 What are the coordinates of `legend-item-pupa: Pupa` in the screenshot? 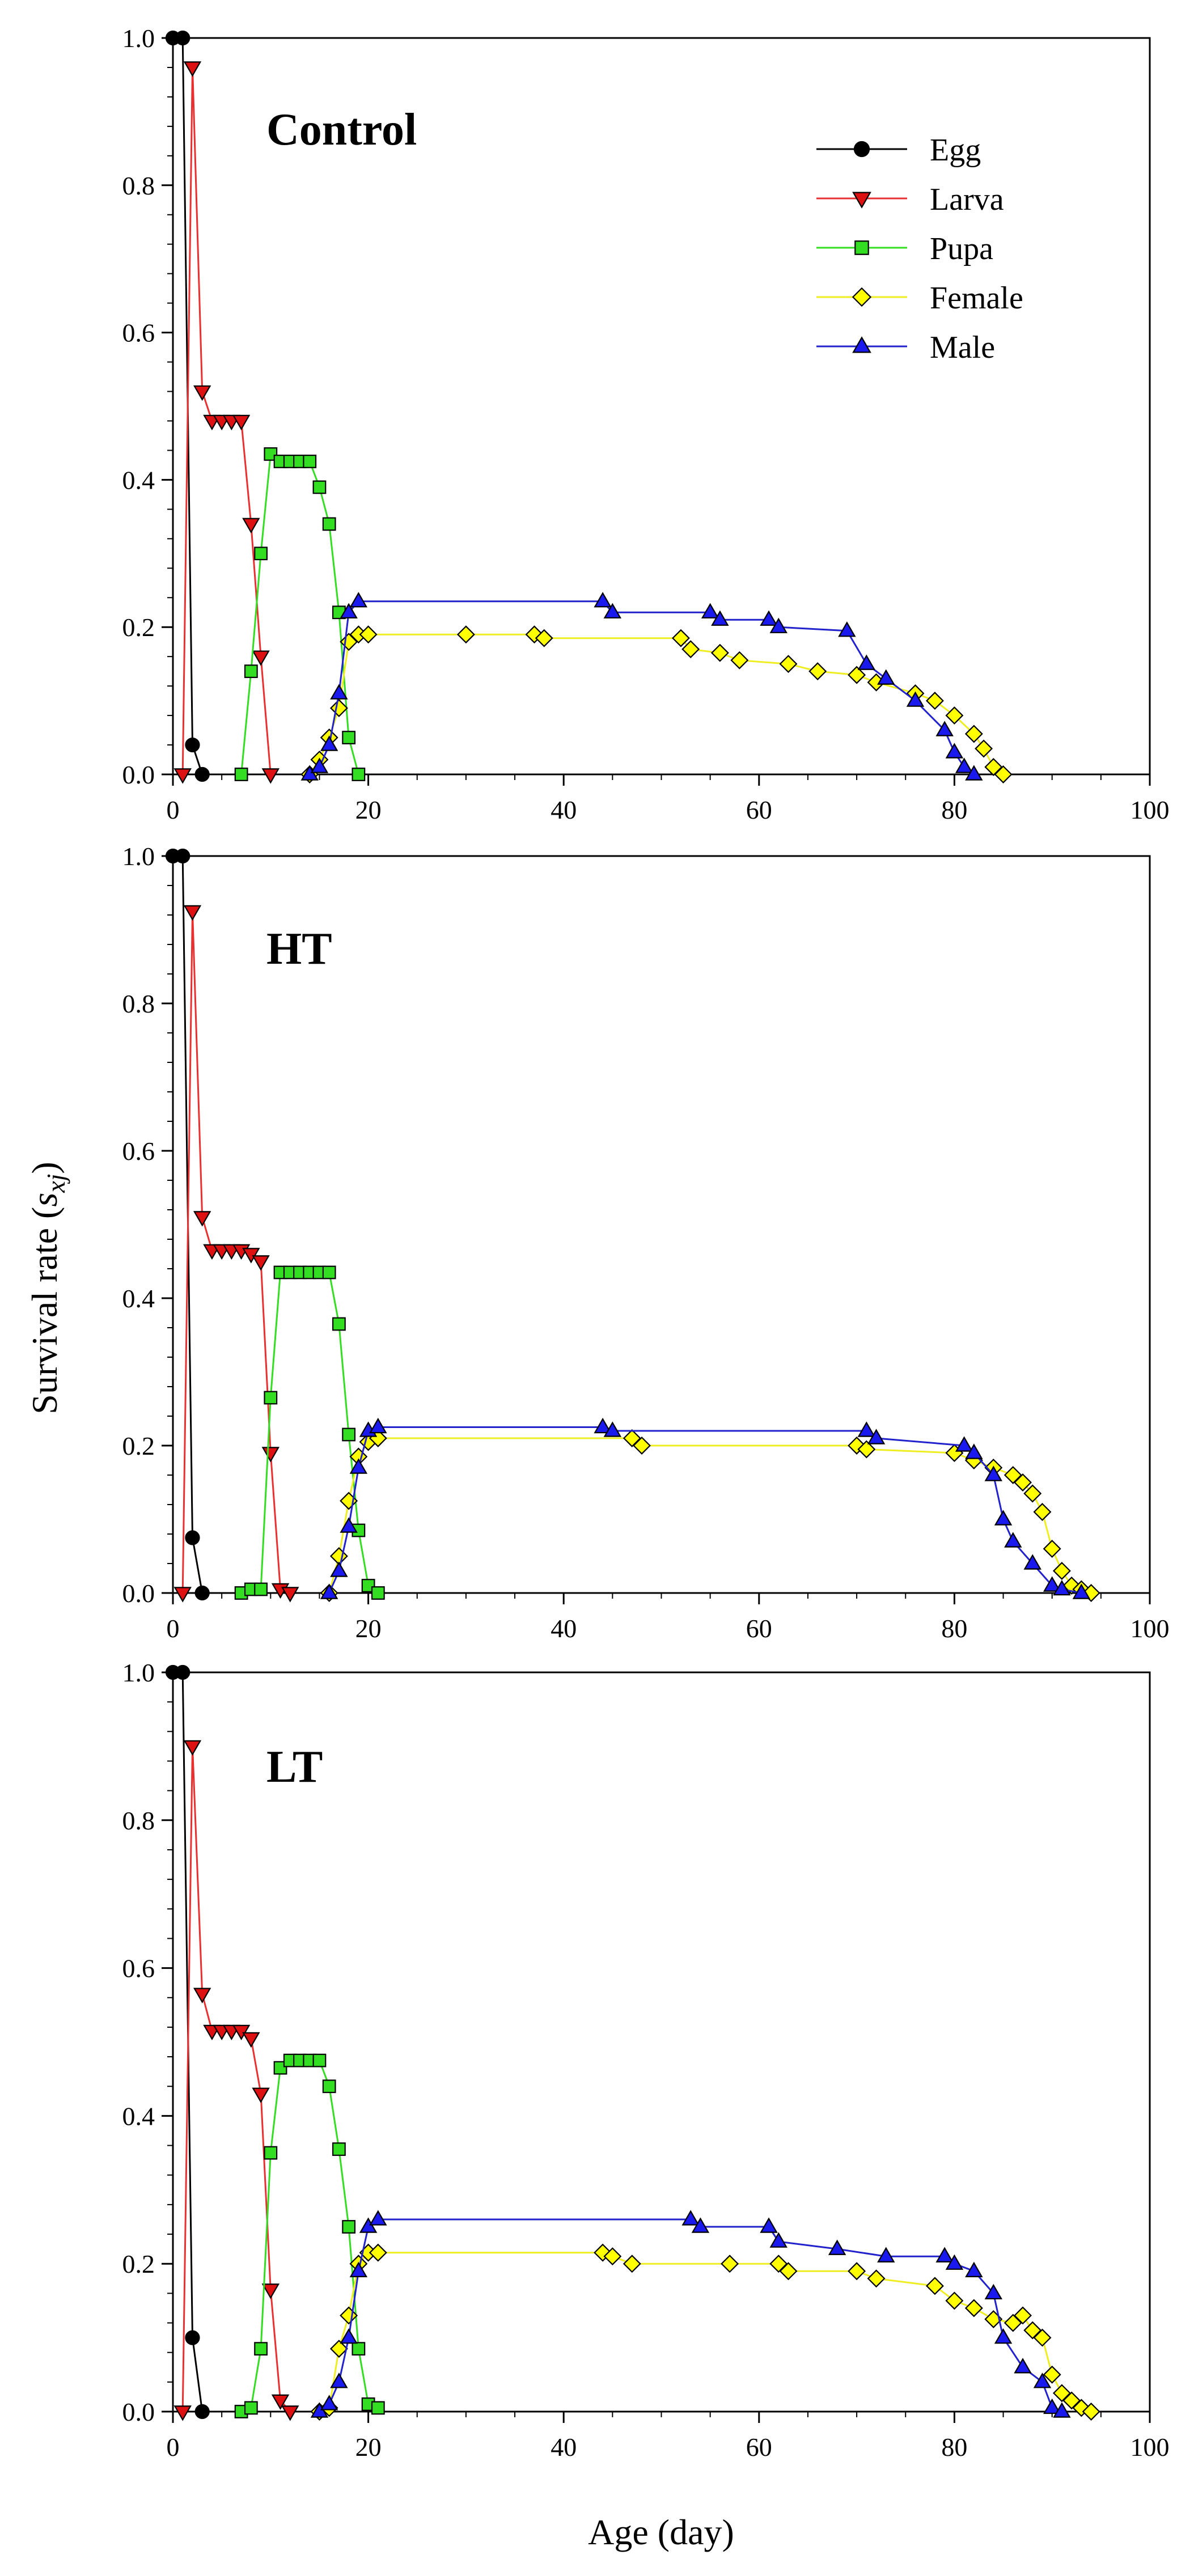 It's located at (904, 248).